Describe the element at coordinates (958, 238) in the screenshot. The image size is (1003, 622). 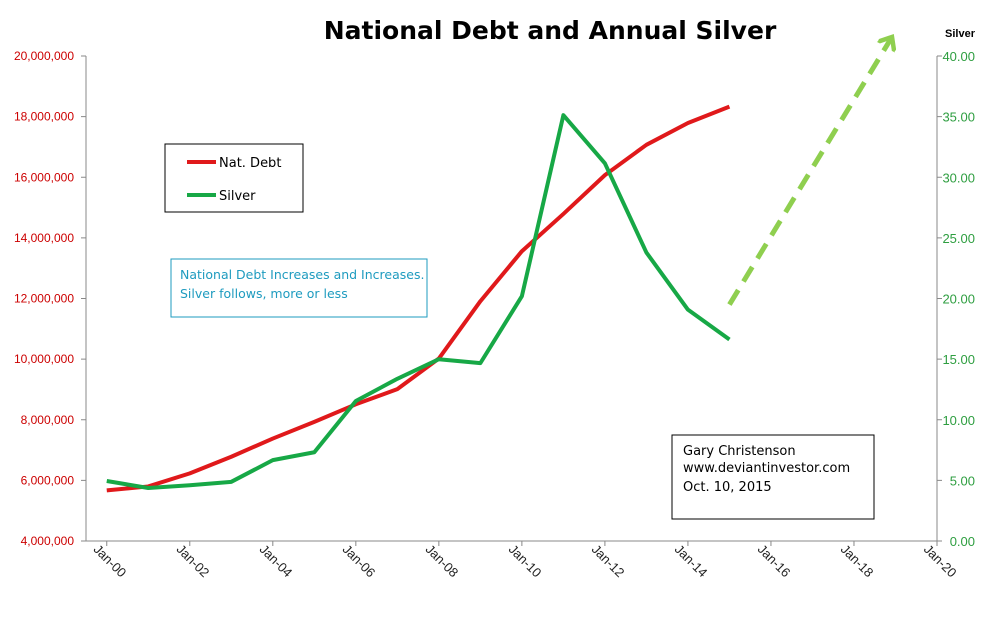
I see `right-tick-label: 25.00` at that location.